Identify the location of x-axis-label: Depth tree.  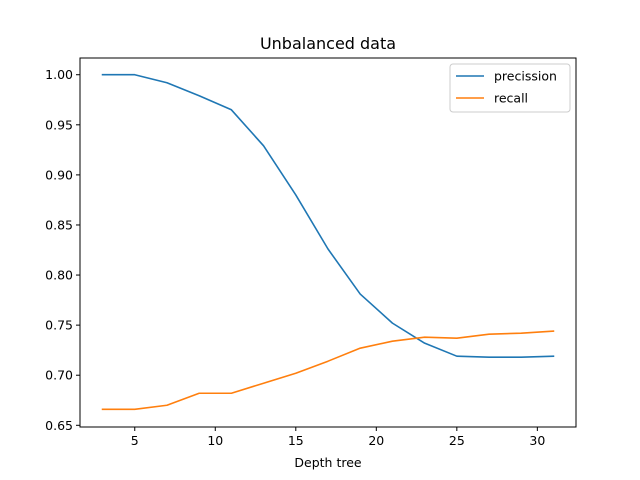
(328, 462).